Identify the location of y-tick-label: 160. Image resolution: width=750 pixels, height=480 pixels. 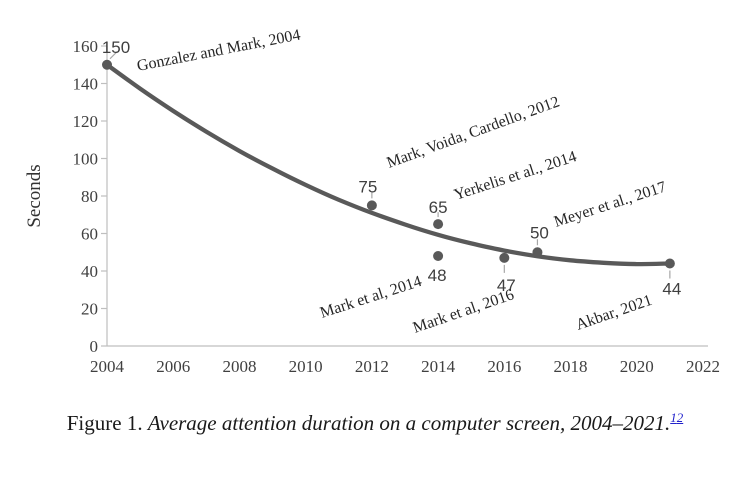
(86, 46).